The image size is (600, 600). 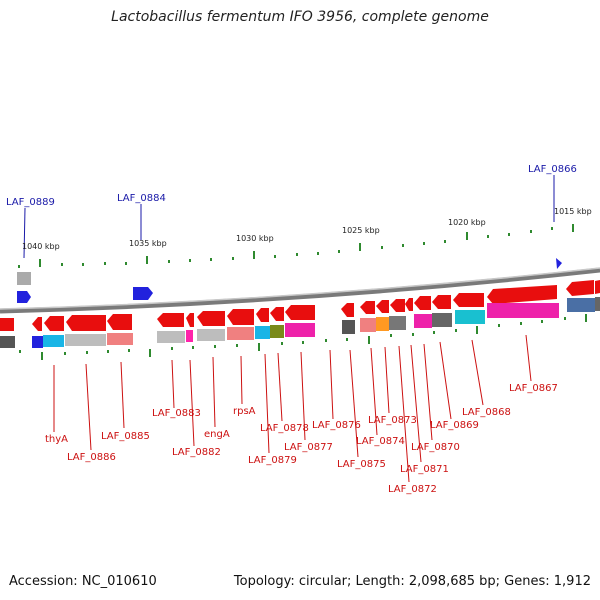 I want to click on gene-label-laf0869: LAF_0869, so click(x=454, y=425).